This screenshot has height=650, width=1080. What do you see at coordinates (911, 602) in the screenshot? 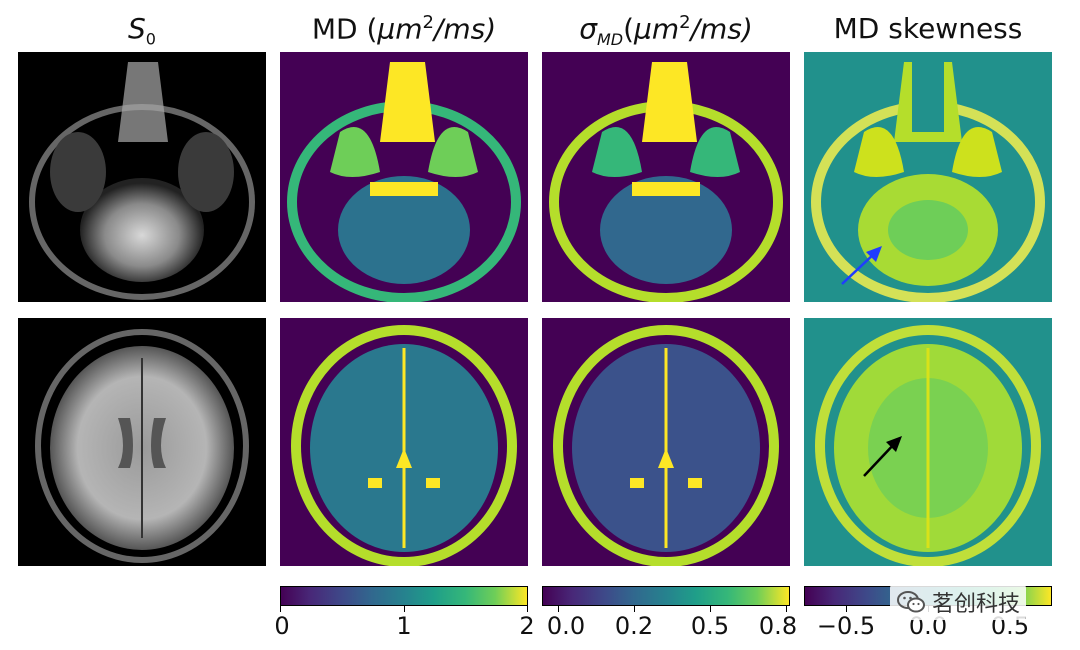
I see `wechat-icon` at bounding box center [911, 602].